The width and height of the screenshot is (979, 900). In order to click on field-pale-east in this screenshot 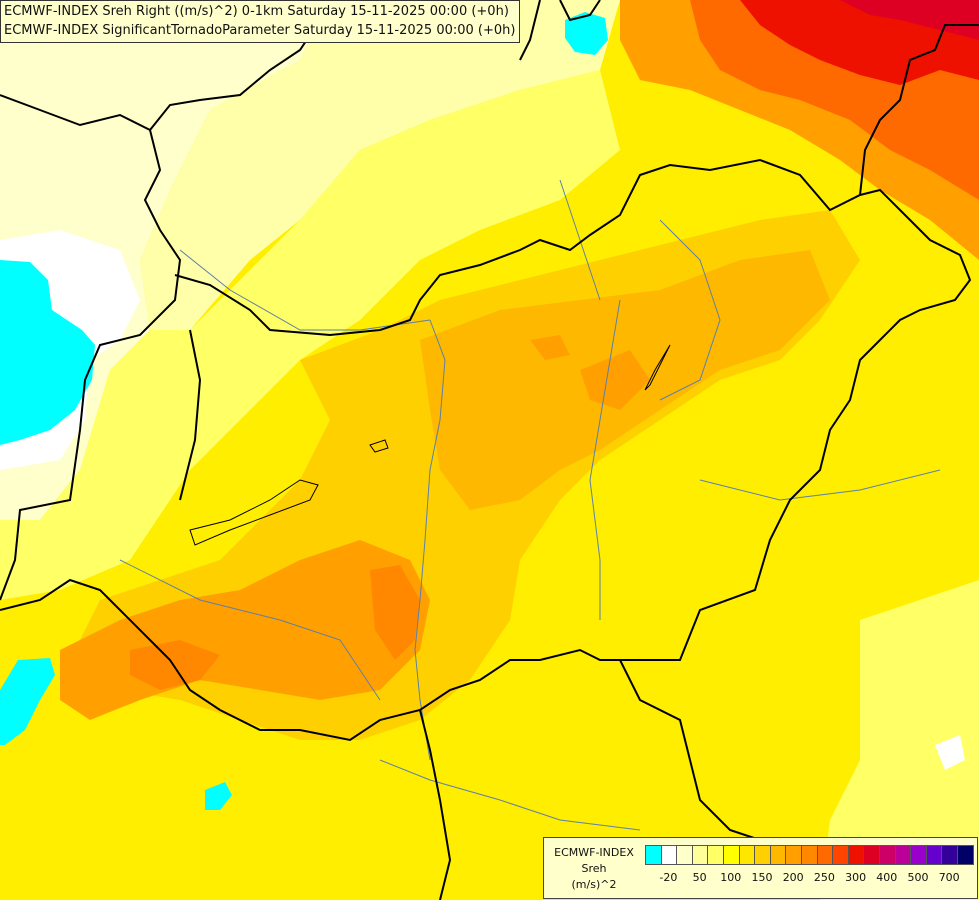, I will do `click(899, 740)`.